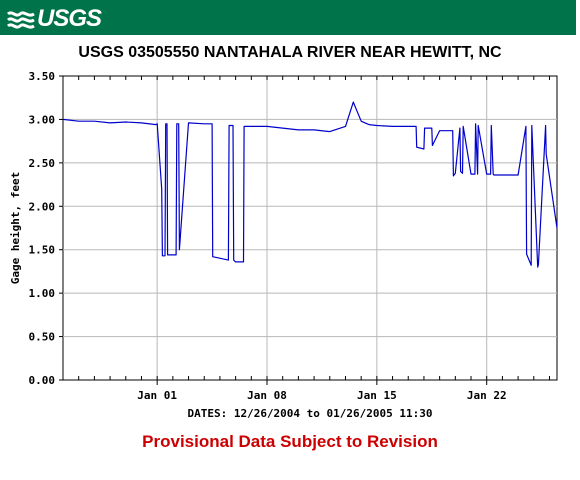  Describe the element at coordinates (42, 119) in the screenshot. I see `y-tick-label: 3.00` at that location.